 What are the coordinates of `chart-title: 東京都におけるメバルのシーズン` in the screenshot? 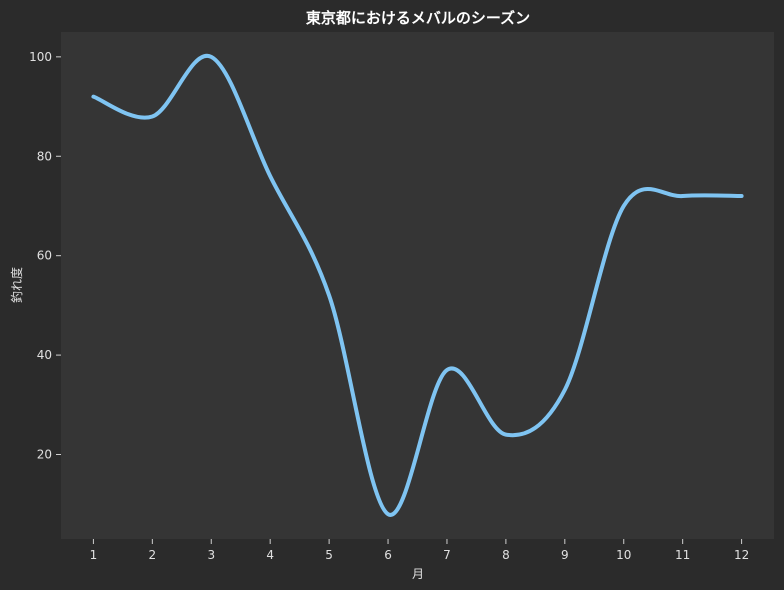 It's located at (418, 18).